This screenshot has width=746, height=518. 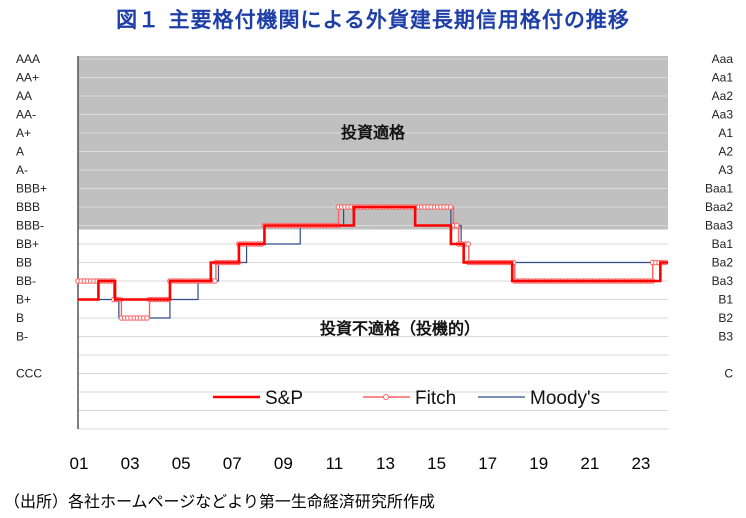 What do you see at coordinates (373, 20) in the screenshot?
I see `chart-title: 図１ 主要格付機関による外貨建長期信用格付の推移` at bounding box center [373, 20].